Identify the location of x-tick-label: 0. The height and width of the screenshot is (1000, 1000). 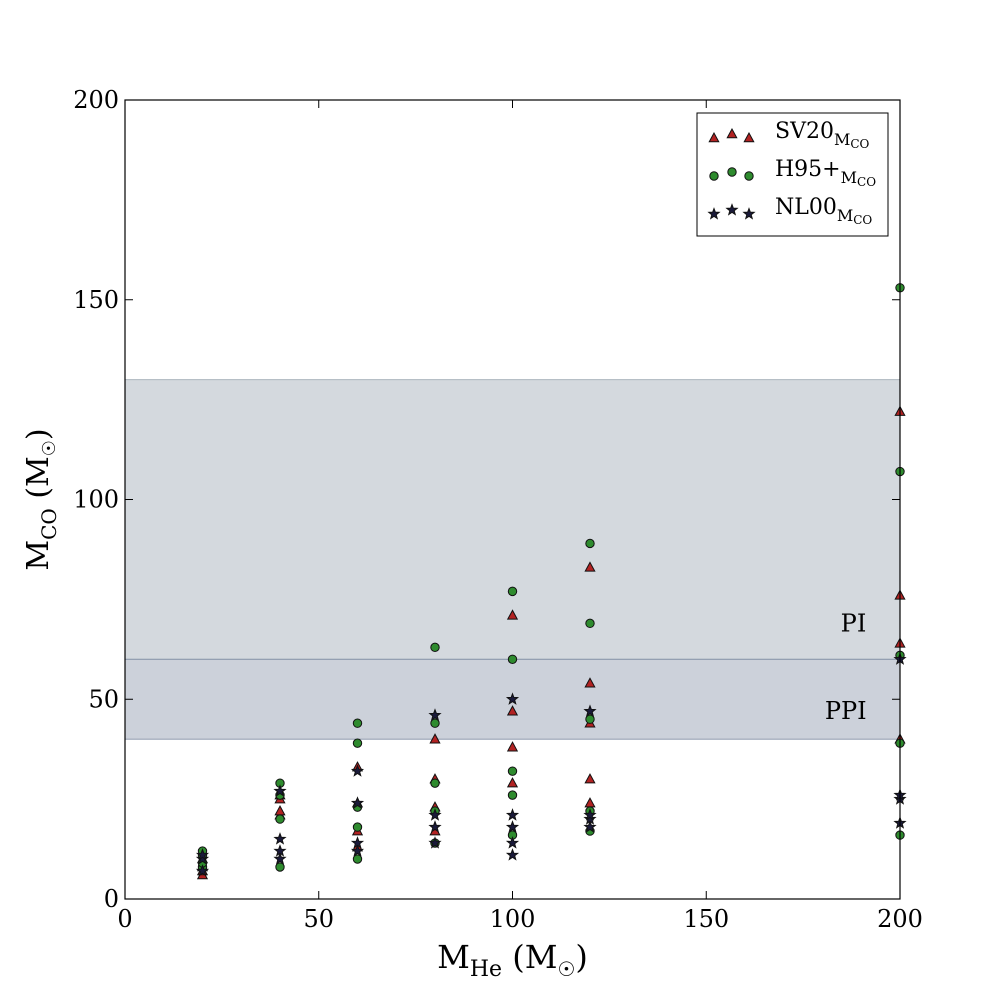
(124, 919).